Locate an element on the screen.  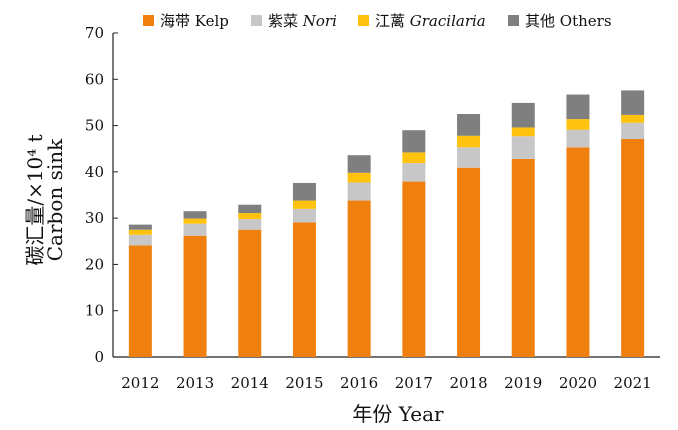
bar-nori-2016 is located at coordinates (359, 191).